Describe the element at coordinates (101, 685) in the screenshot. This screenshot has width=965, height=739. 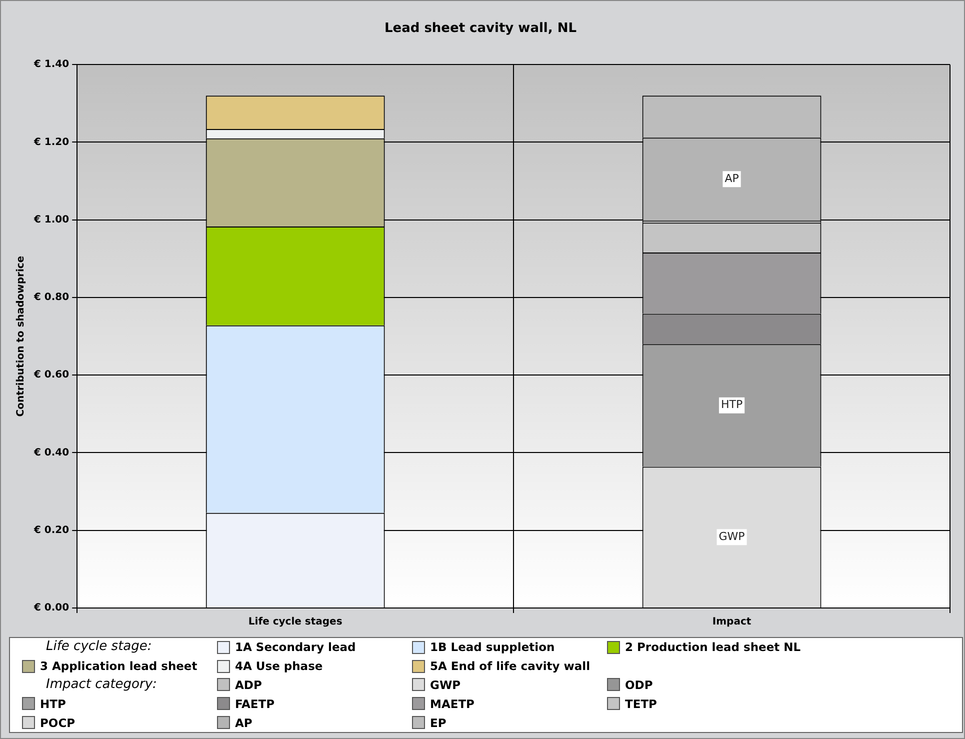
I see `text: Impact category:` at that location.